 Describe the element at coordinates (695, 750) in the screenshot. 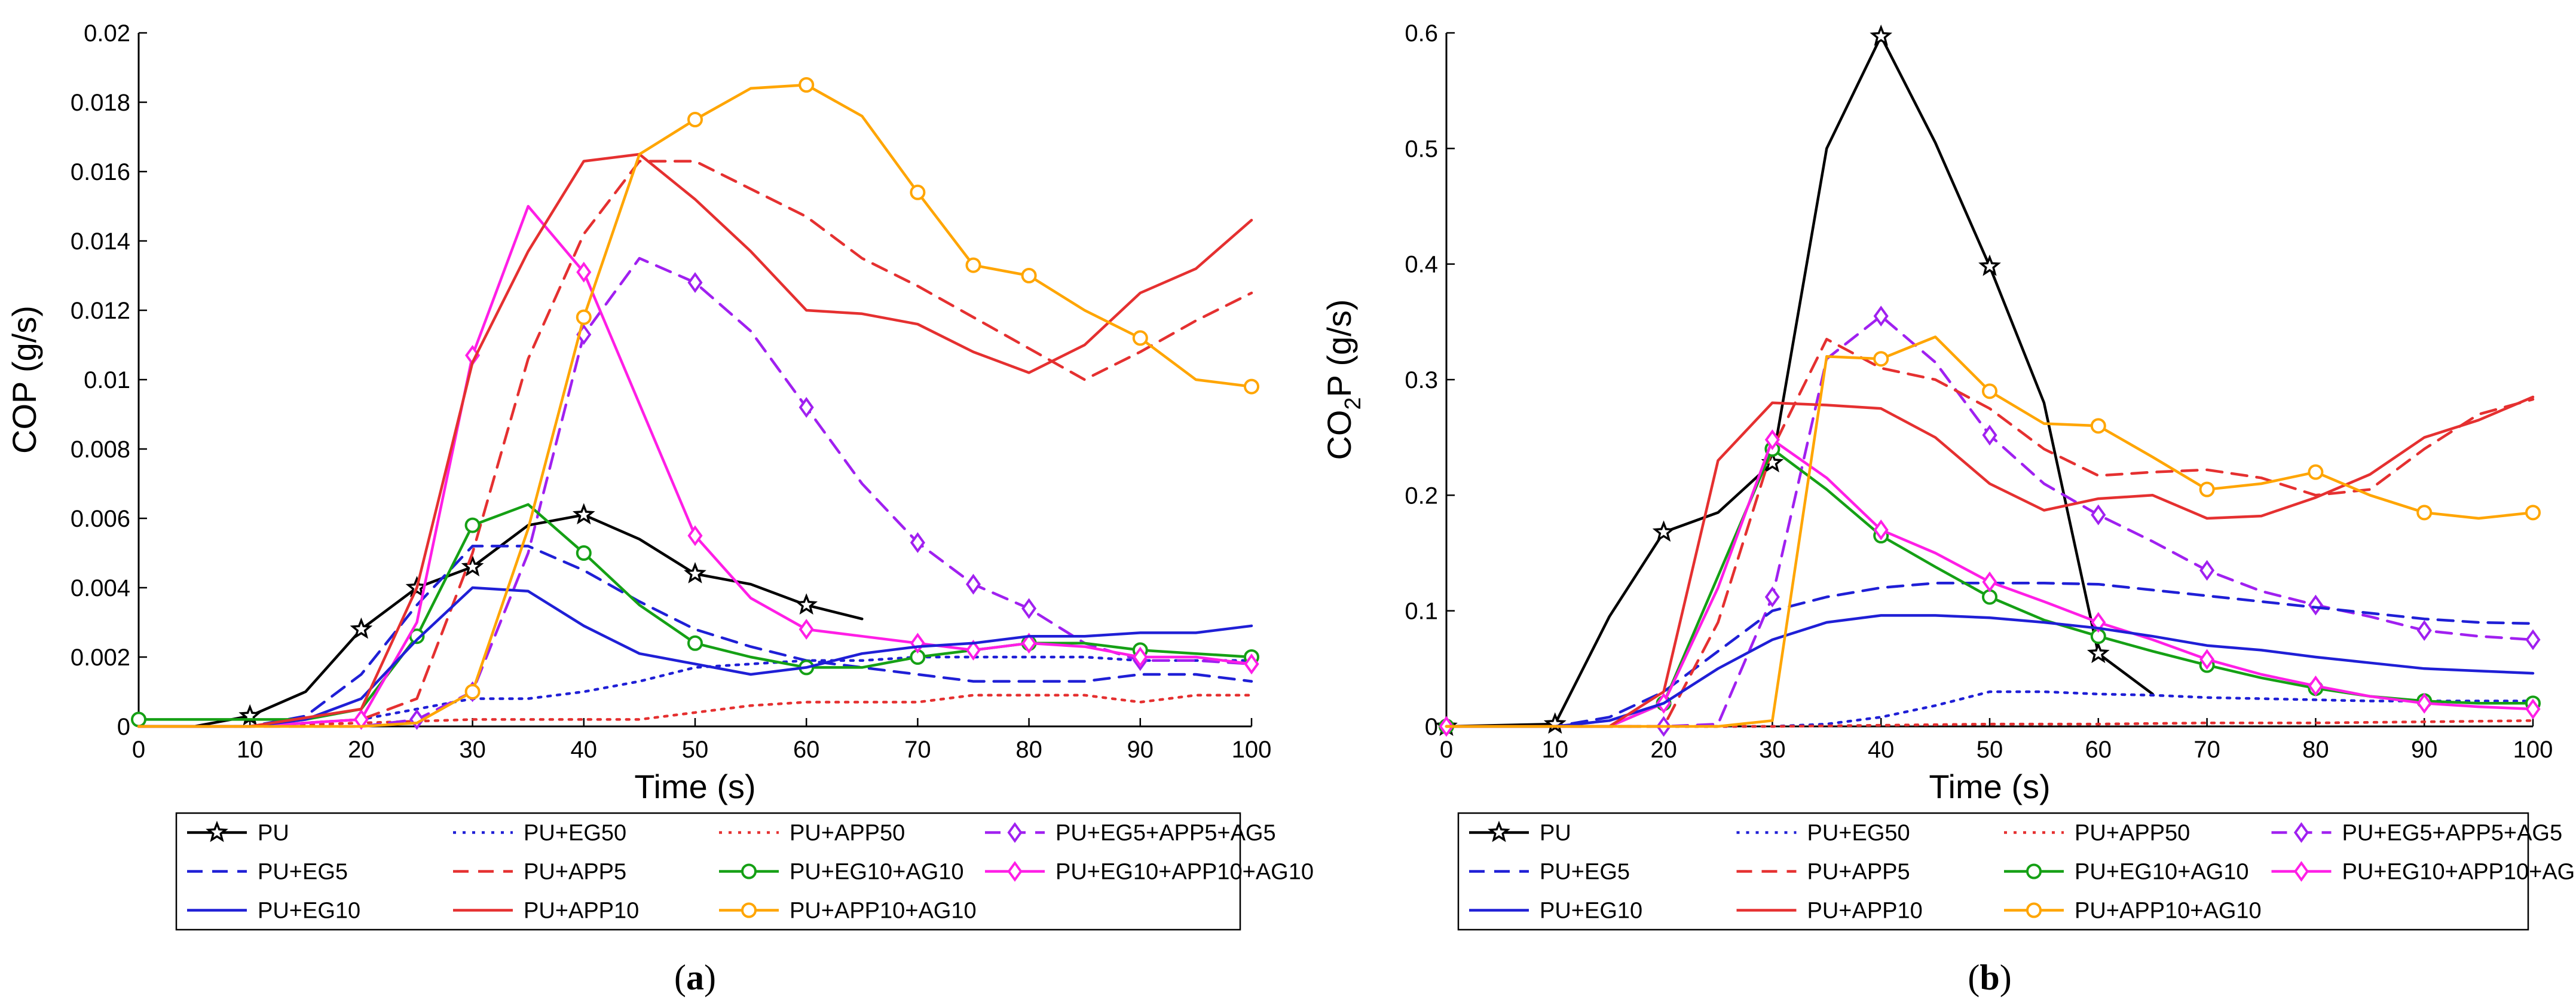

I see `x-tick-label: 50` at that location.